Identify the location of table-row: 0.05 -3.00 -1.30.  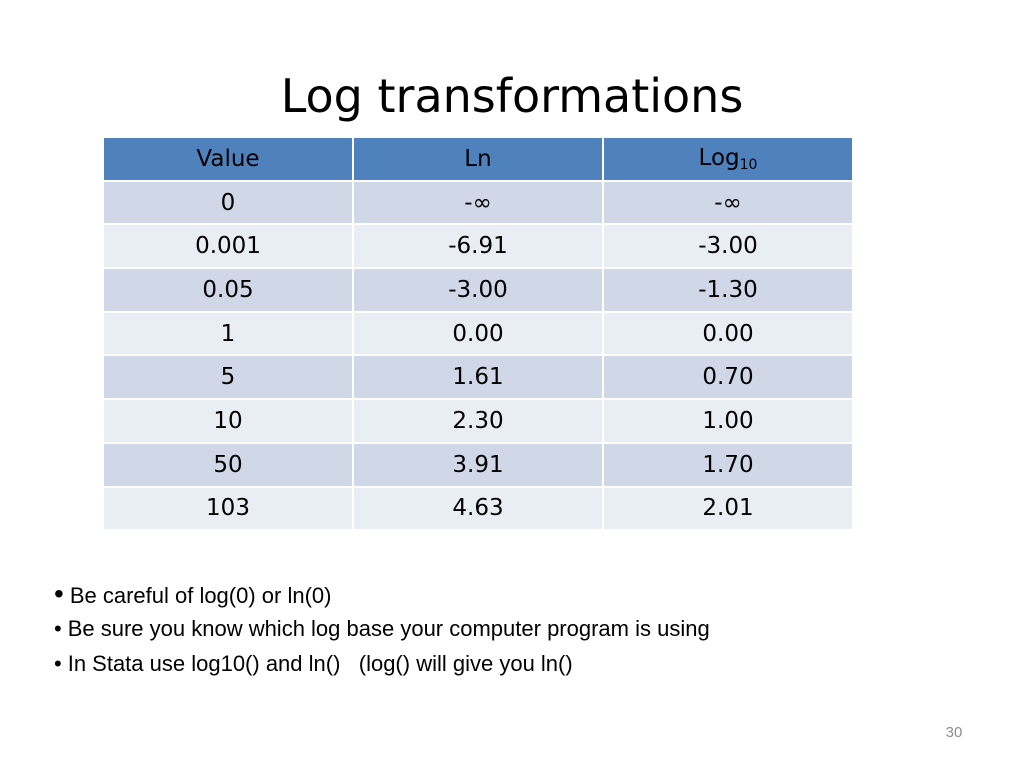
(478, 290).